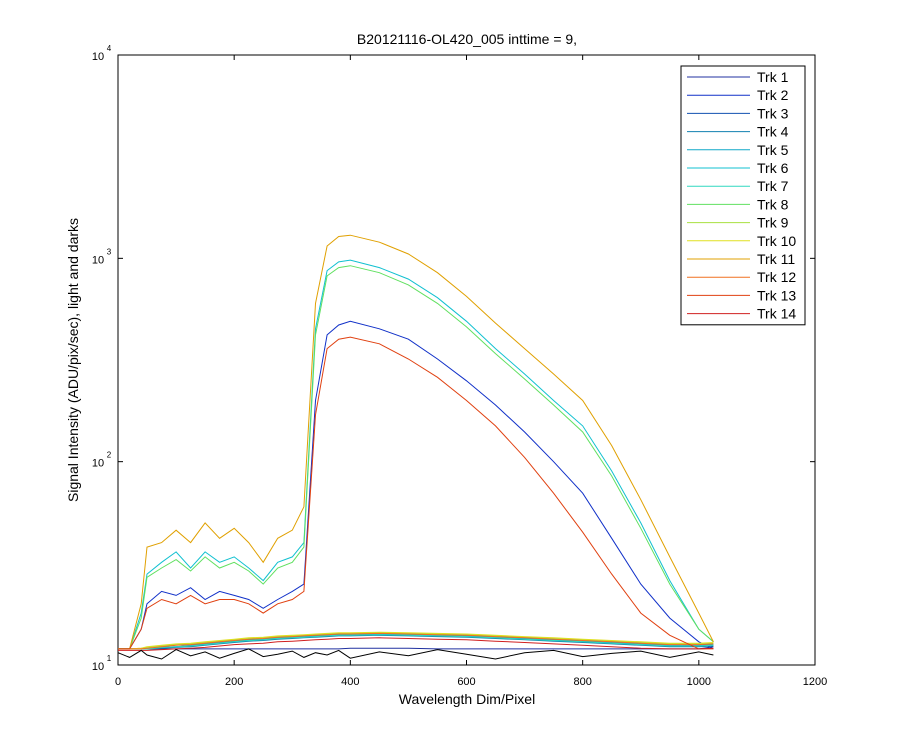  Describe the element at coordinates (466, 682) in the screenshot. I see `x-tick-label: 600` at that location.